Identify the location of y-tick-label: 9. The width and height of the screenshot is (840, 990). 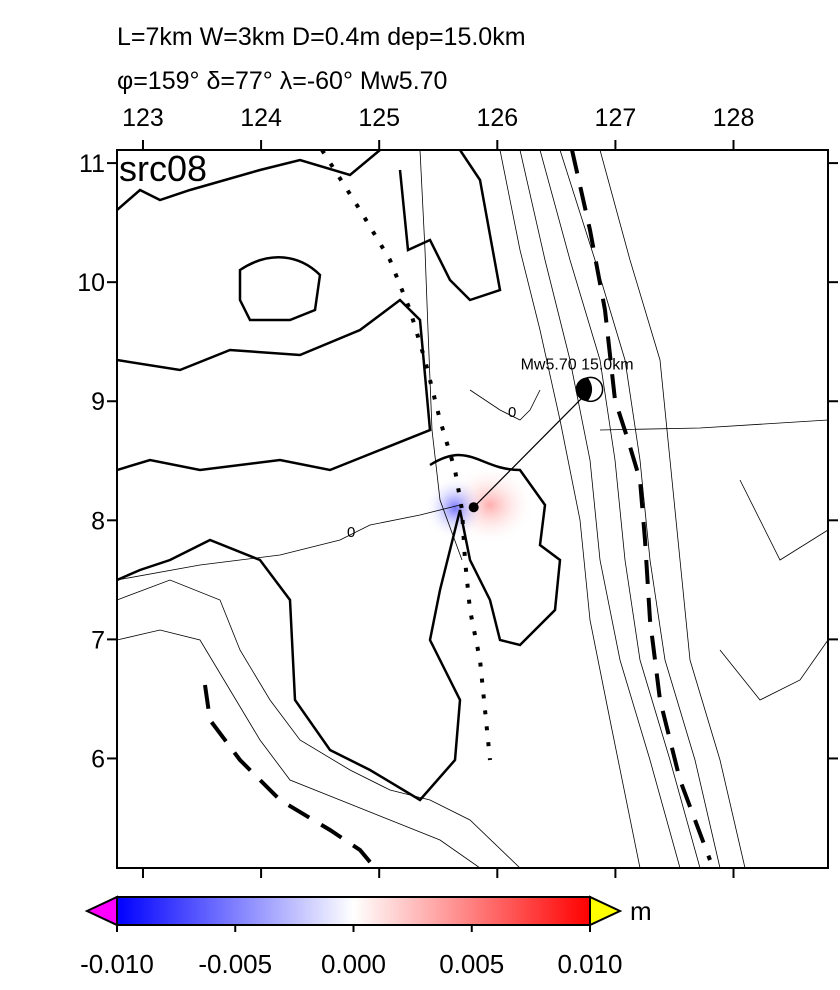
(98, 402).